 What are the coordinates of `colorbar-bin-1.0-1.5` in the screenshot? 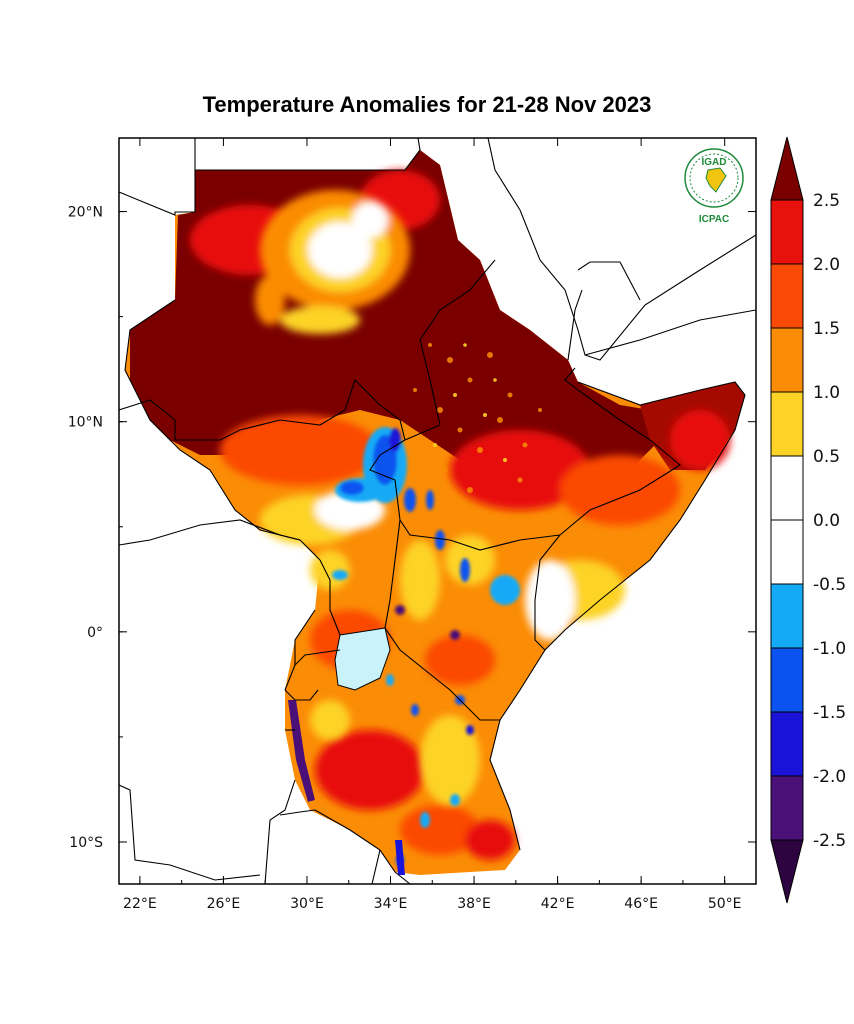 It's located at (787, 360).